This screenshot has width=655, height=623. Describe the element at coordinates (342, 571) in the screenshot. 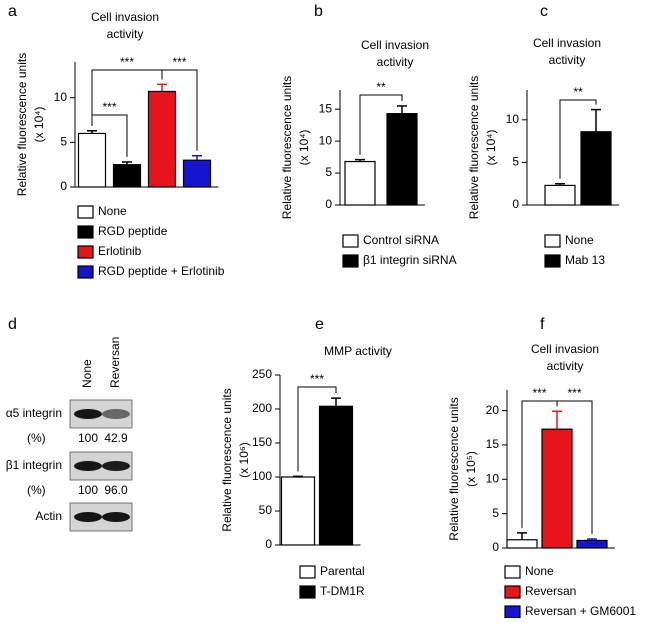

I see `legend-label: Parental` at that location.